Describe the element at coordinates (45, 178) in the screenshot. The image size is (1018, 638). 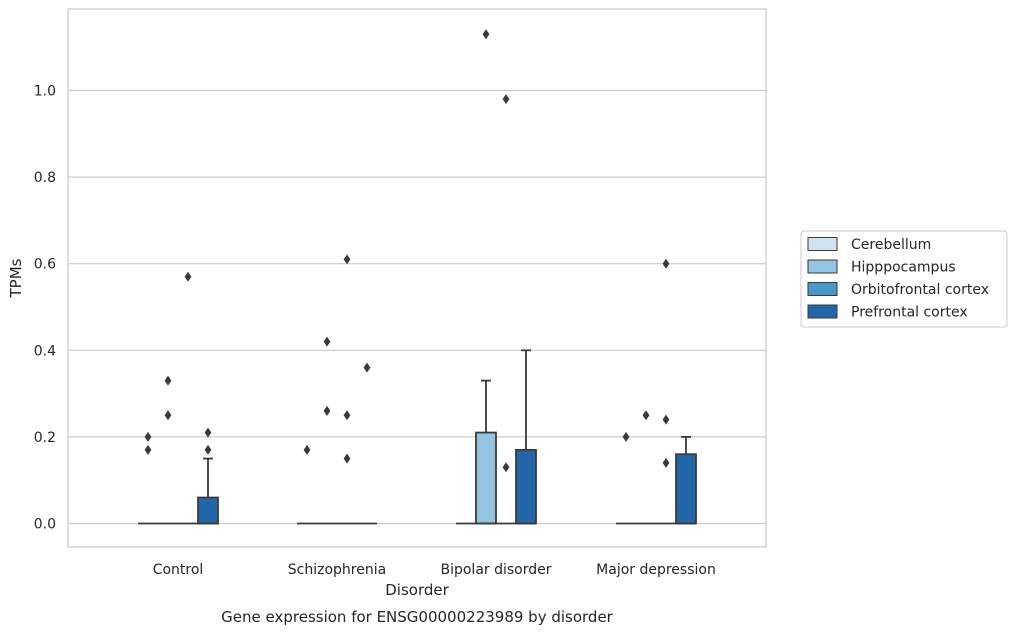
I see `y-tick-label: 0.8` at that location.